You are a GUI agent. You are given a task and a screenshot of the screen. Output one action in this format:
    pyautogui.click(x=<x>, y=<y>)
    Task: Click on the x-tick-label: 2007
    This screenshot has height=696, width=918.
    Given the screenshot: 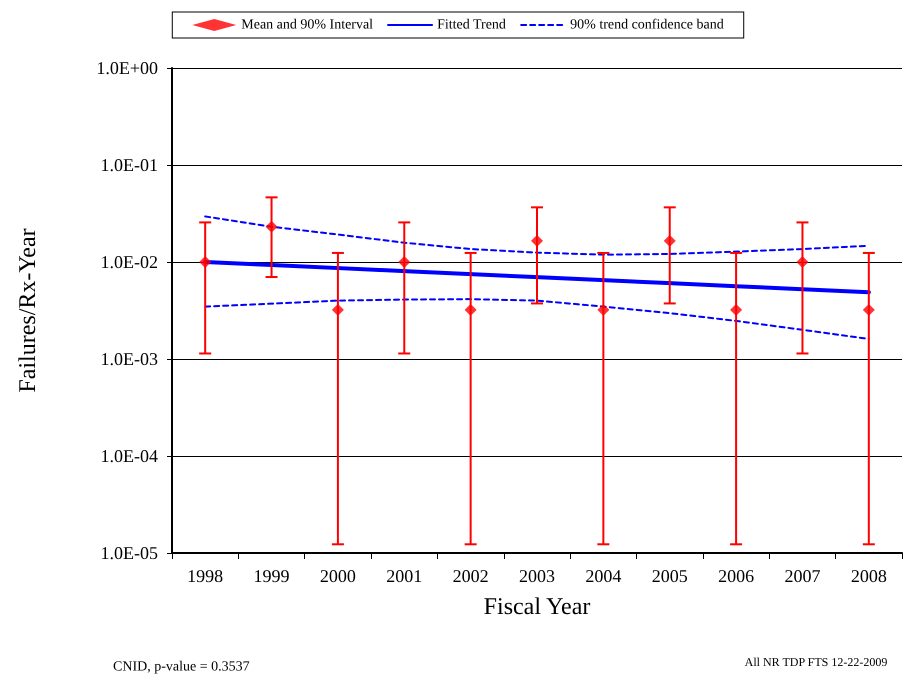 What is the action you would take?
    pyautogui.click(x=802, y=576)
    